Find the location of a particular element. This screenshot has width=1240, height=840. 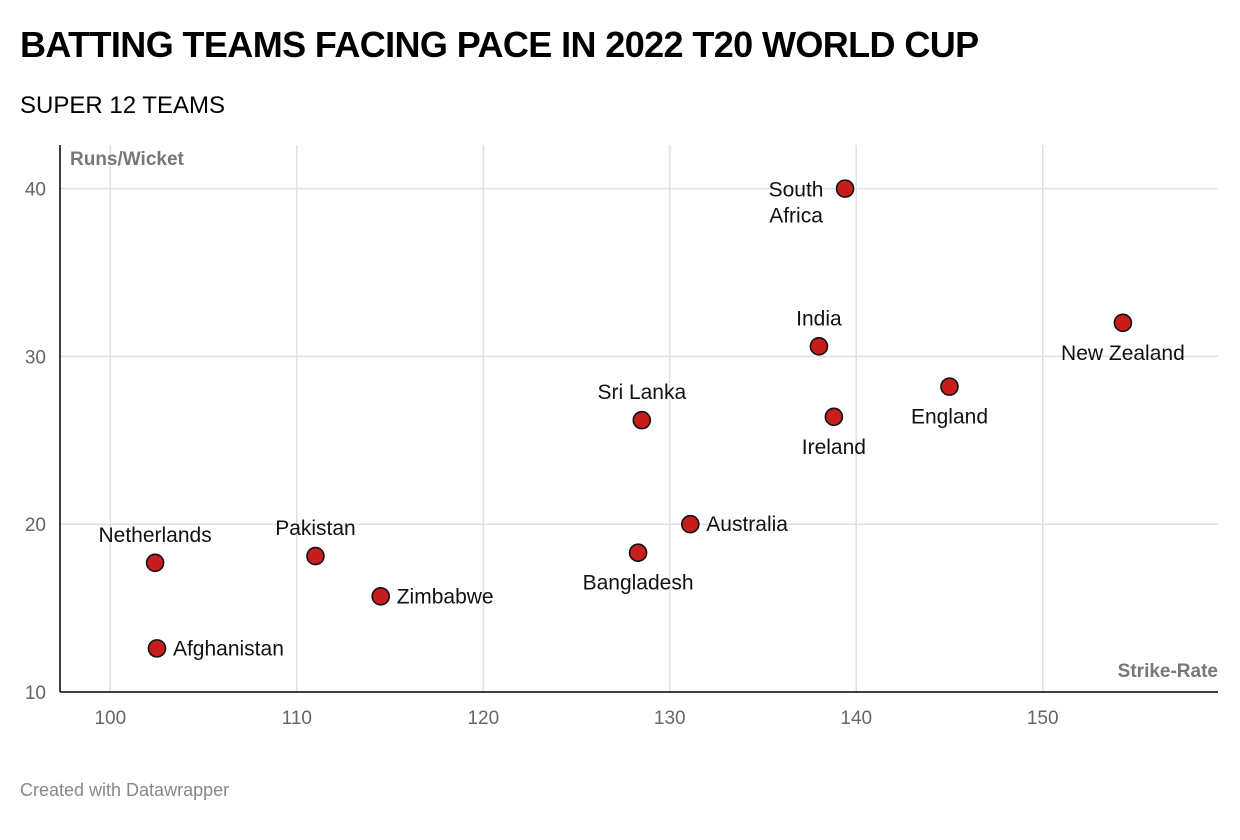

data-label: New Zealand is located at coordinates (1123, 353).